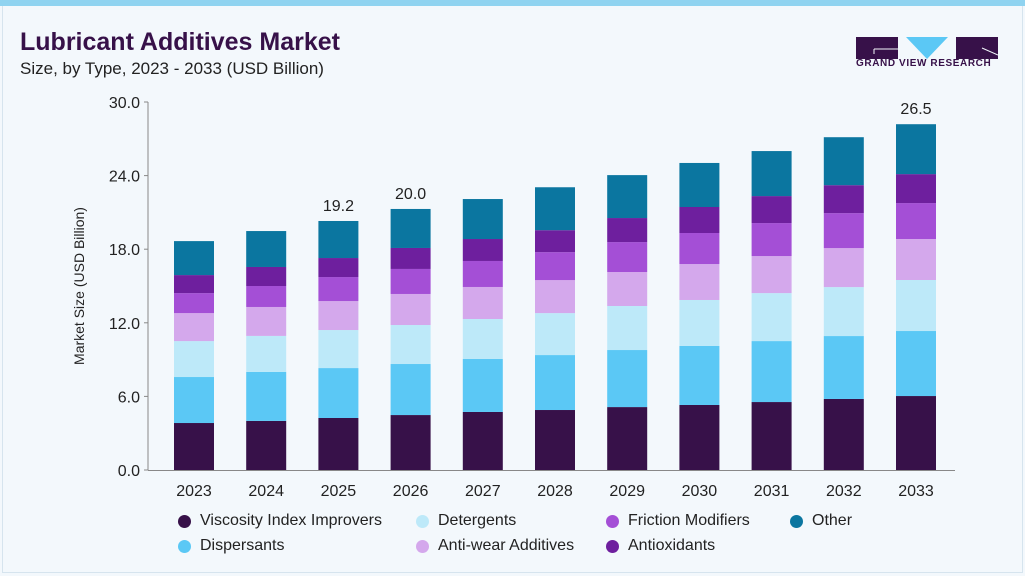 The height and width of the screenshot is (576, 1025). Describe the element at coordinates (194, 258) in the screenshot. I see `bar-segment-other-2023` at that location.